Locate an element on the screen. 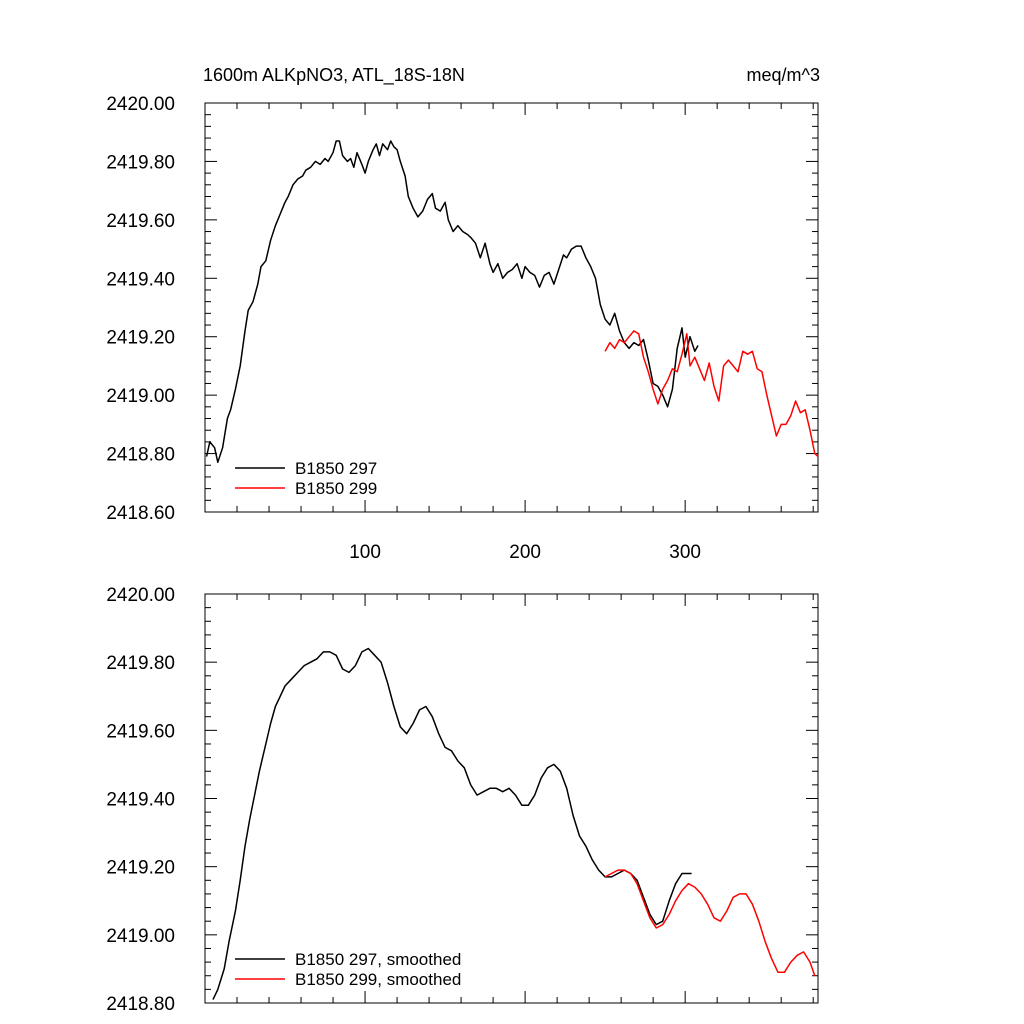  legend-label: B1850 297 is located at coordinates (336, 468).